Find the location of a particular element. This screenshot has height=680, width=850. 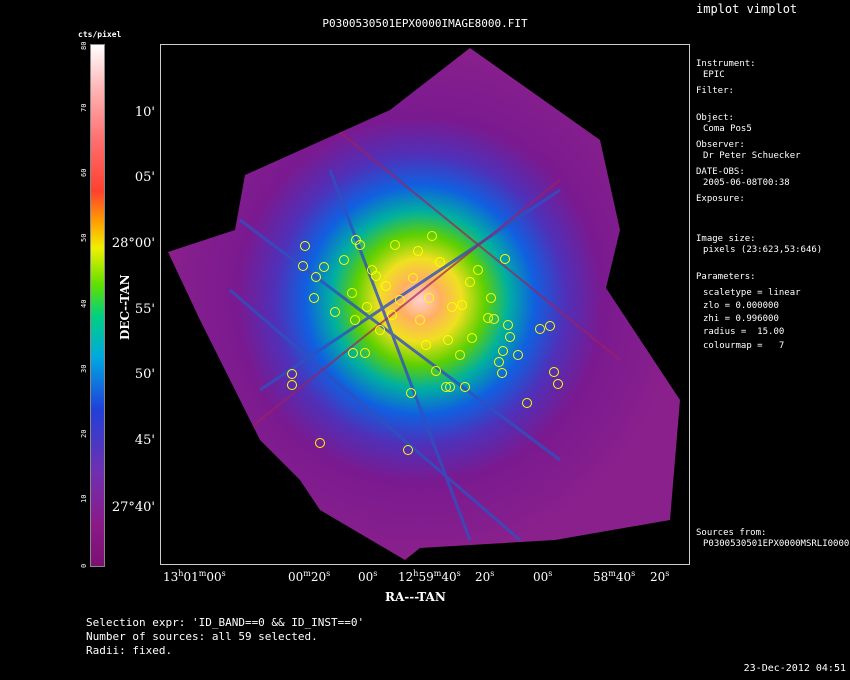

y-tick-label: 10' is located at coordinates (144, 112).